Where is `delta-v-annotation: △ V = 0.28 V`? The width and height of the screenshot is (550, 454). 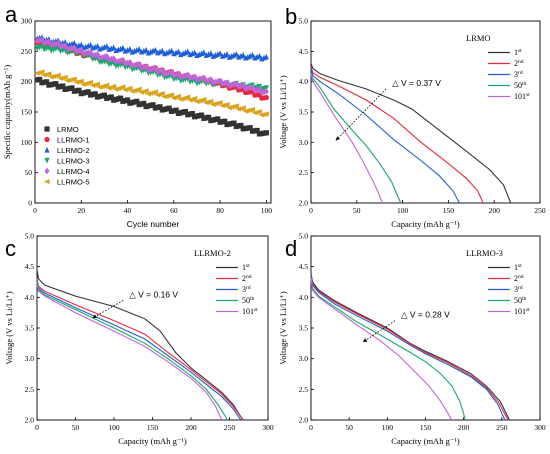
delta-v-annotation: △ V = 0.28 V is located at coordinates (425, 315).